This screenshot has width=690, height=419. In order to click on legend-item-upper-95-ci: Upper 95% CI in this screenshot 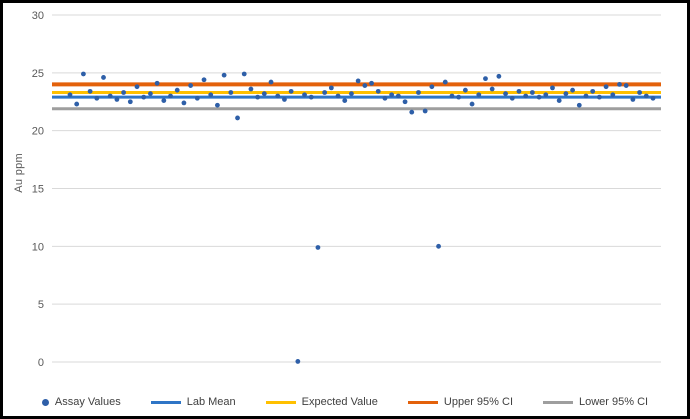, I will do `click(460, 402)`.